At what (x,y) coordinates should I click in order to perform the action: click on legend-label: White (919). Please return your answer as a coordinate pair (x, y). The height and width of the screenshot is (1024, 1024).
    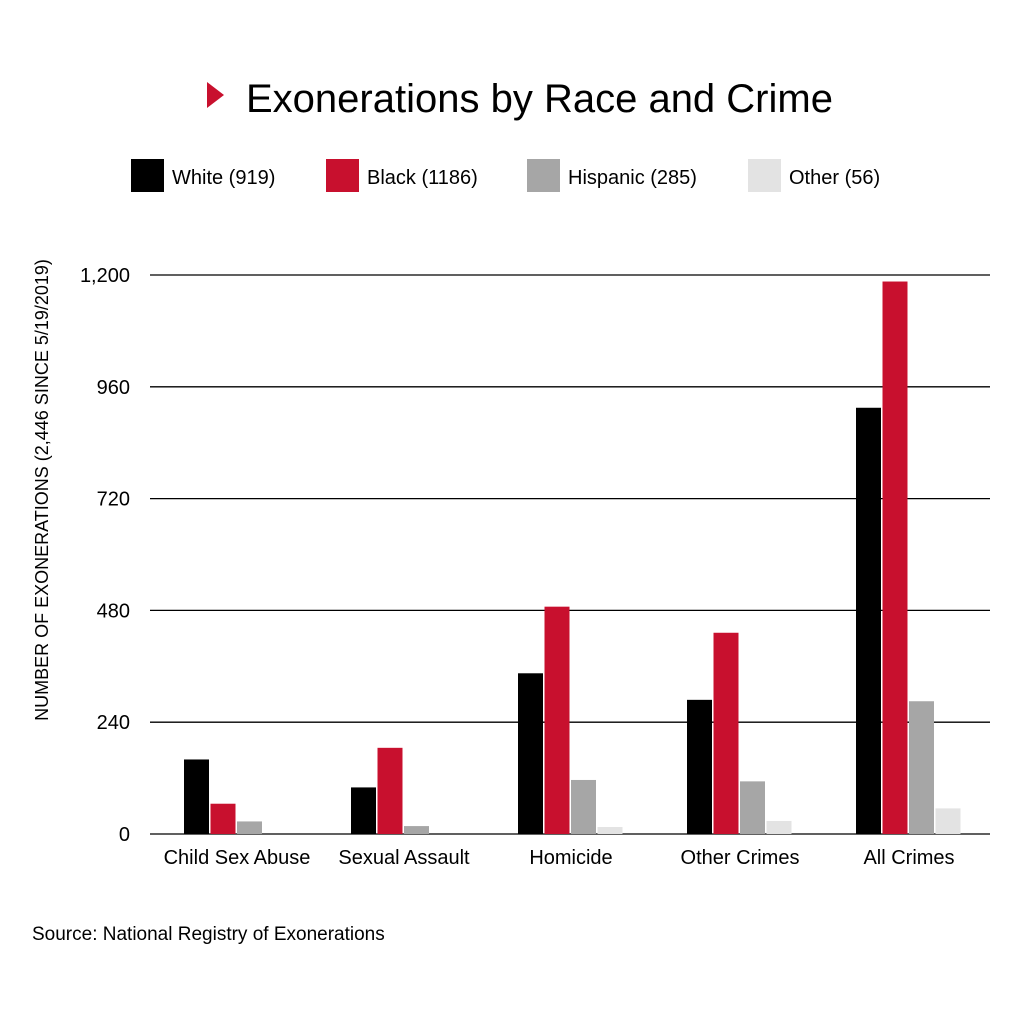
    Looking at the image, I should click on (223, 178).